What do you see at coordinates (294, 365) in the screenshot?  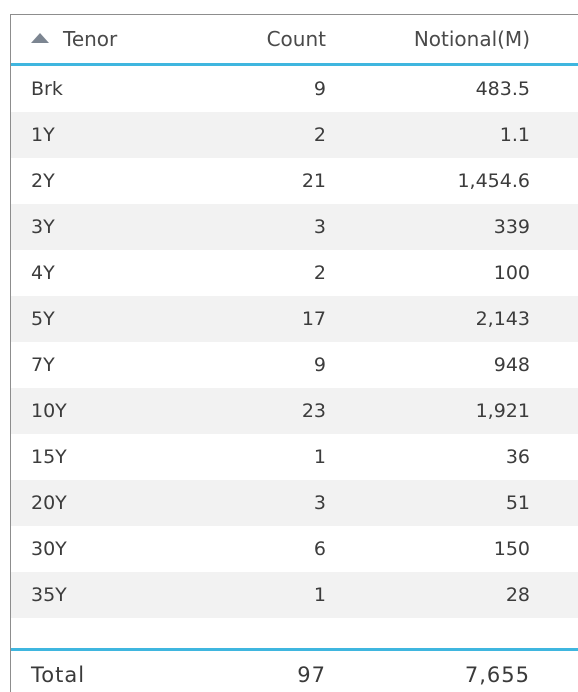 I see `table-row: 7Y 9 948` at bounding box center [294, 365].